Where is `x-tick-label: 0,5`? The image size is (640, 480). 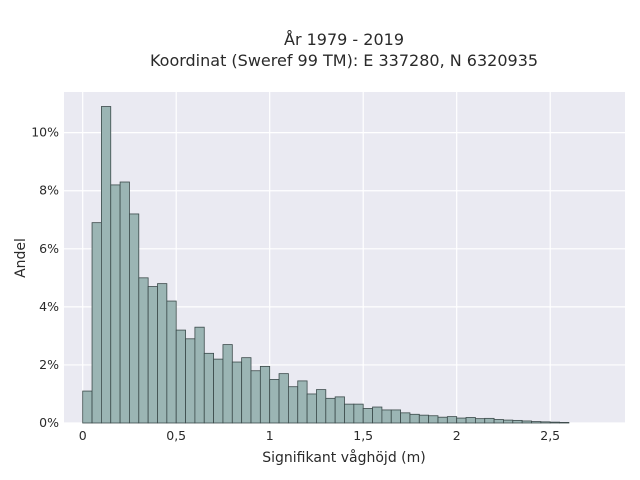
x-tick-label: 0,5 is located at coordinates (176, 435).